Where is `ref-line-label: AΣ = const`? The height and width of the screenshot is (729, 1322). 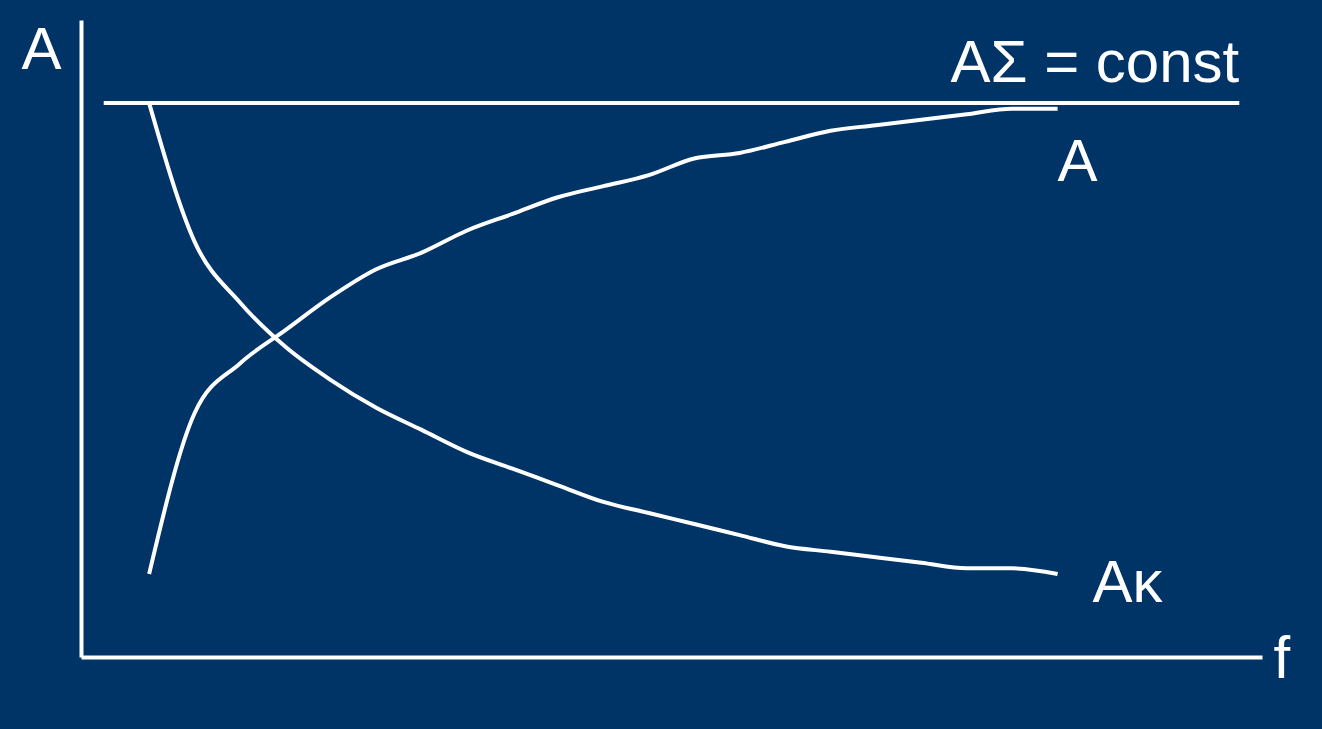
ref-line-label: AΣ = const is located at coordinates (1095, 62).